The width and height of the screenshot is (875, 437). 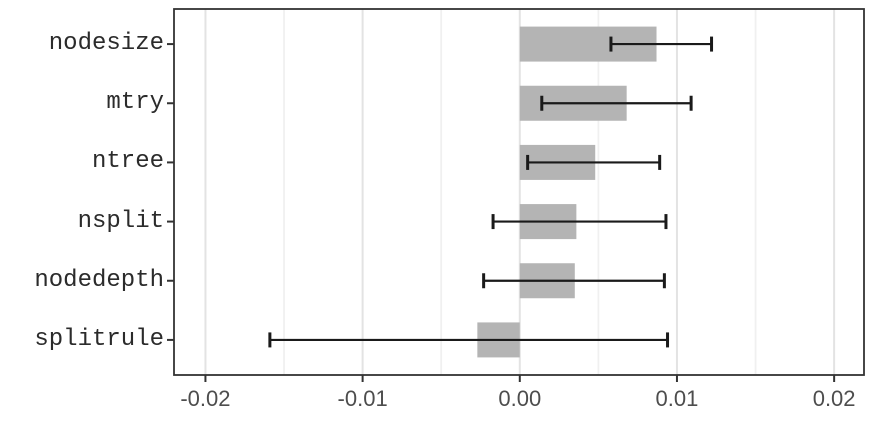 I want to click on y-tick-label-ntree: ntree, so click(x=127, y=162).